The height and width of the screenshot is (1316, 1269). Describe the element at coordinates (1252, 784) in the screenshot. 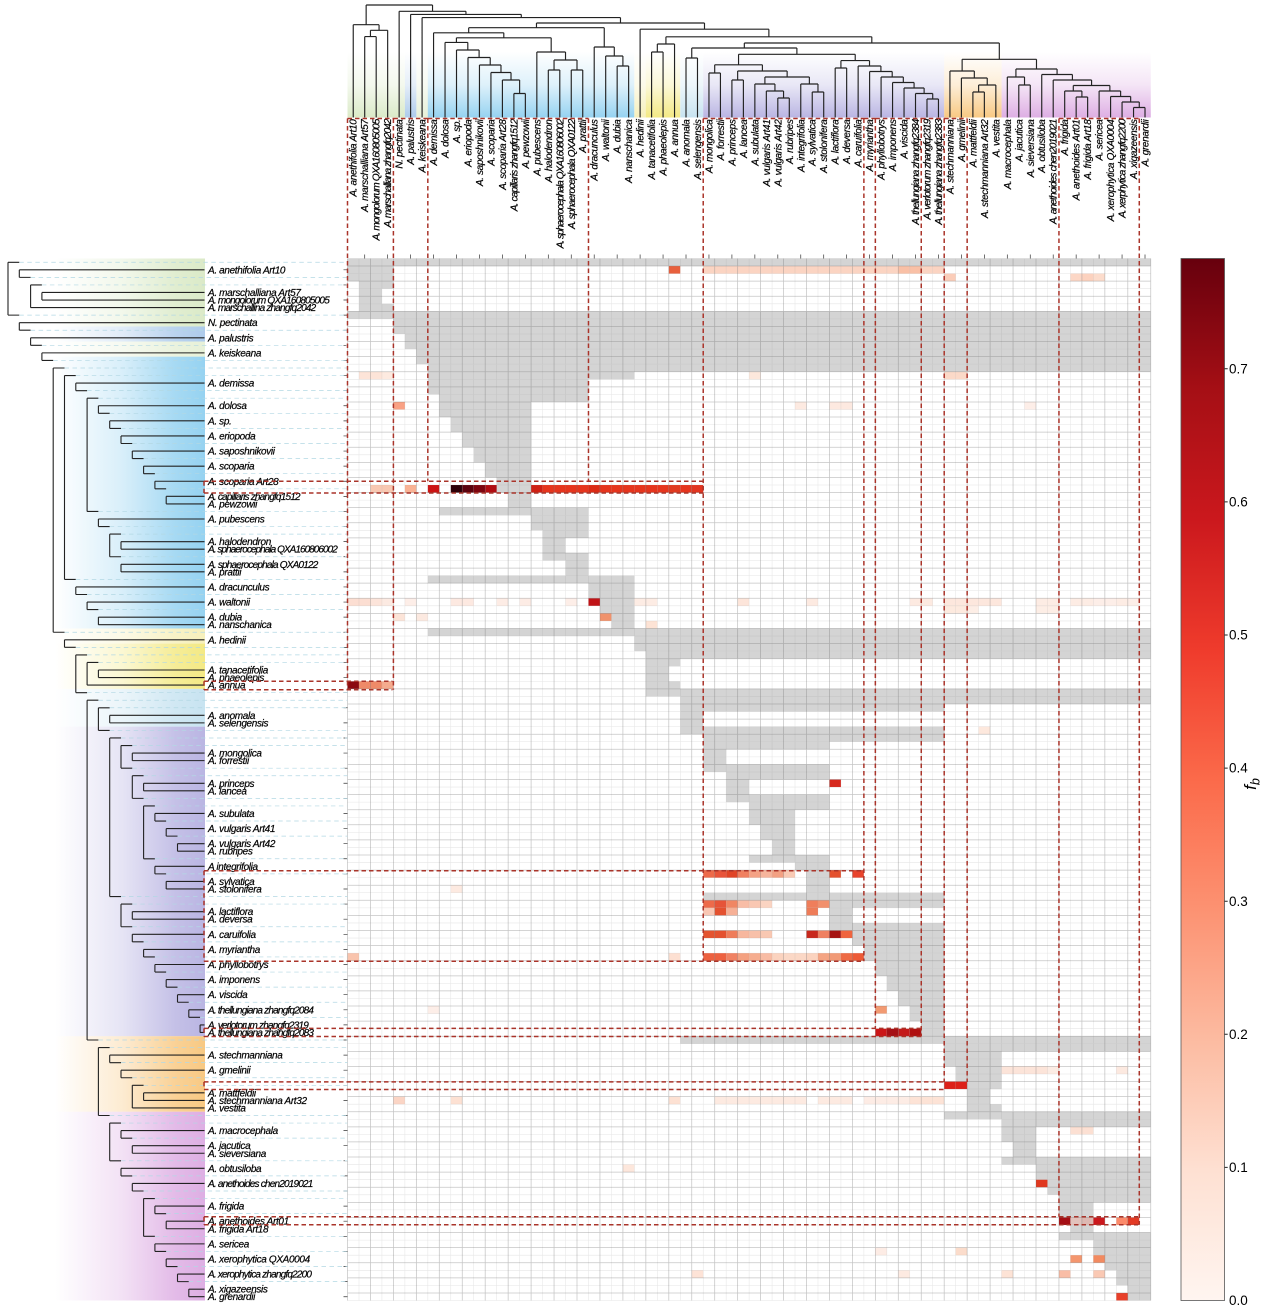

I see `svg-text: fb` at that location.